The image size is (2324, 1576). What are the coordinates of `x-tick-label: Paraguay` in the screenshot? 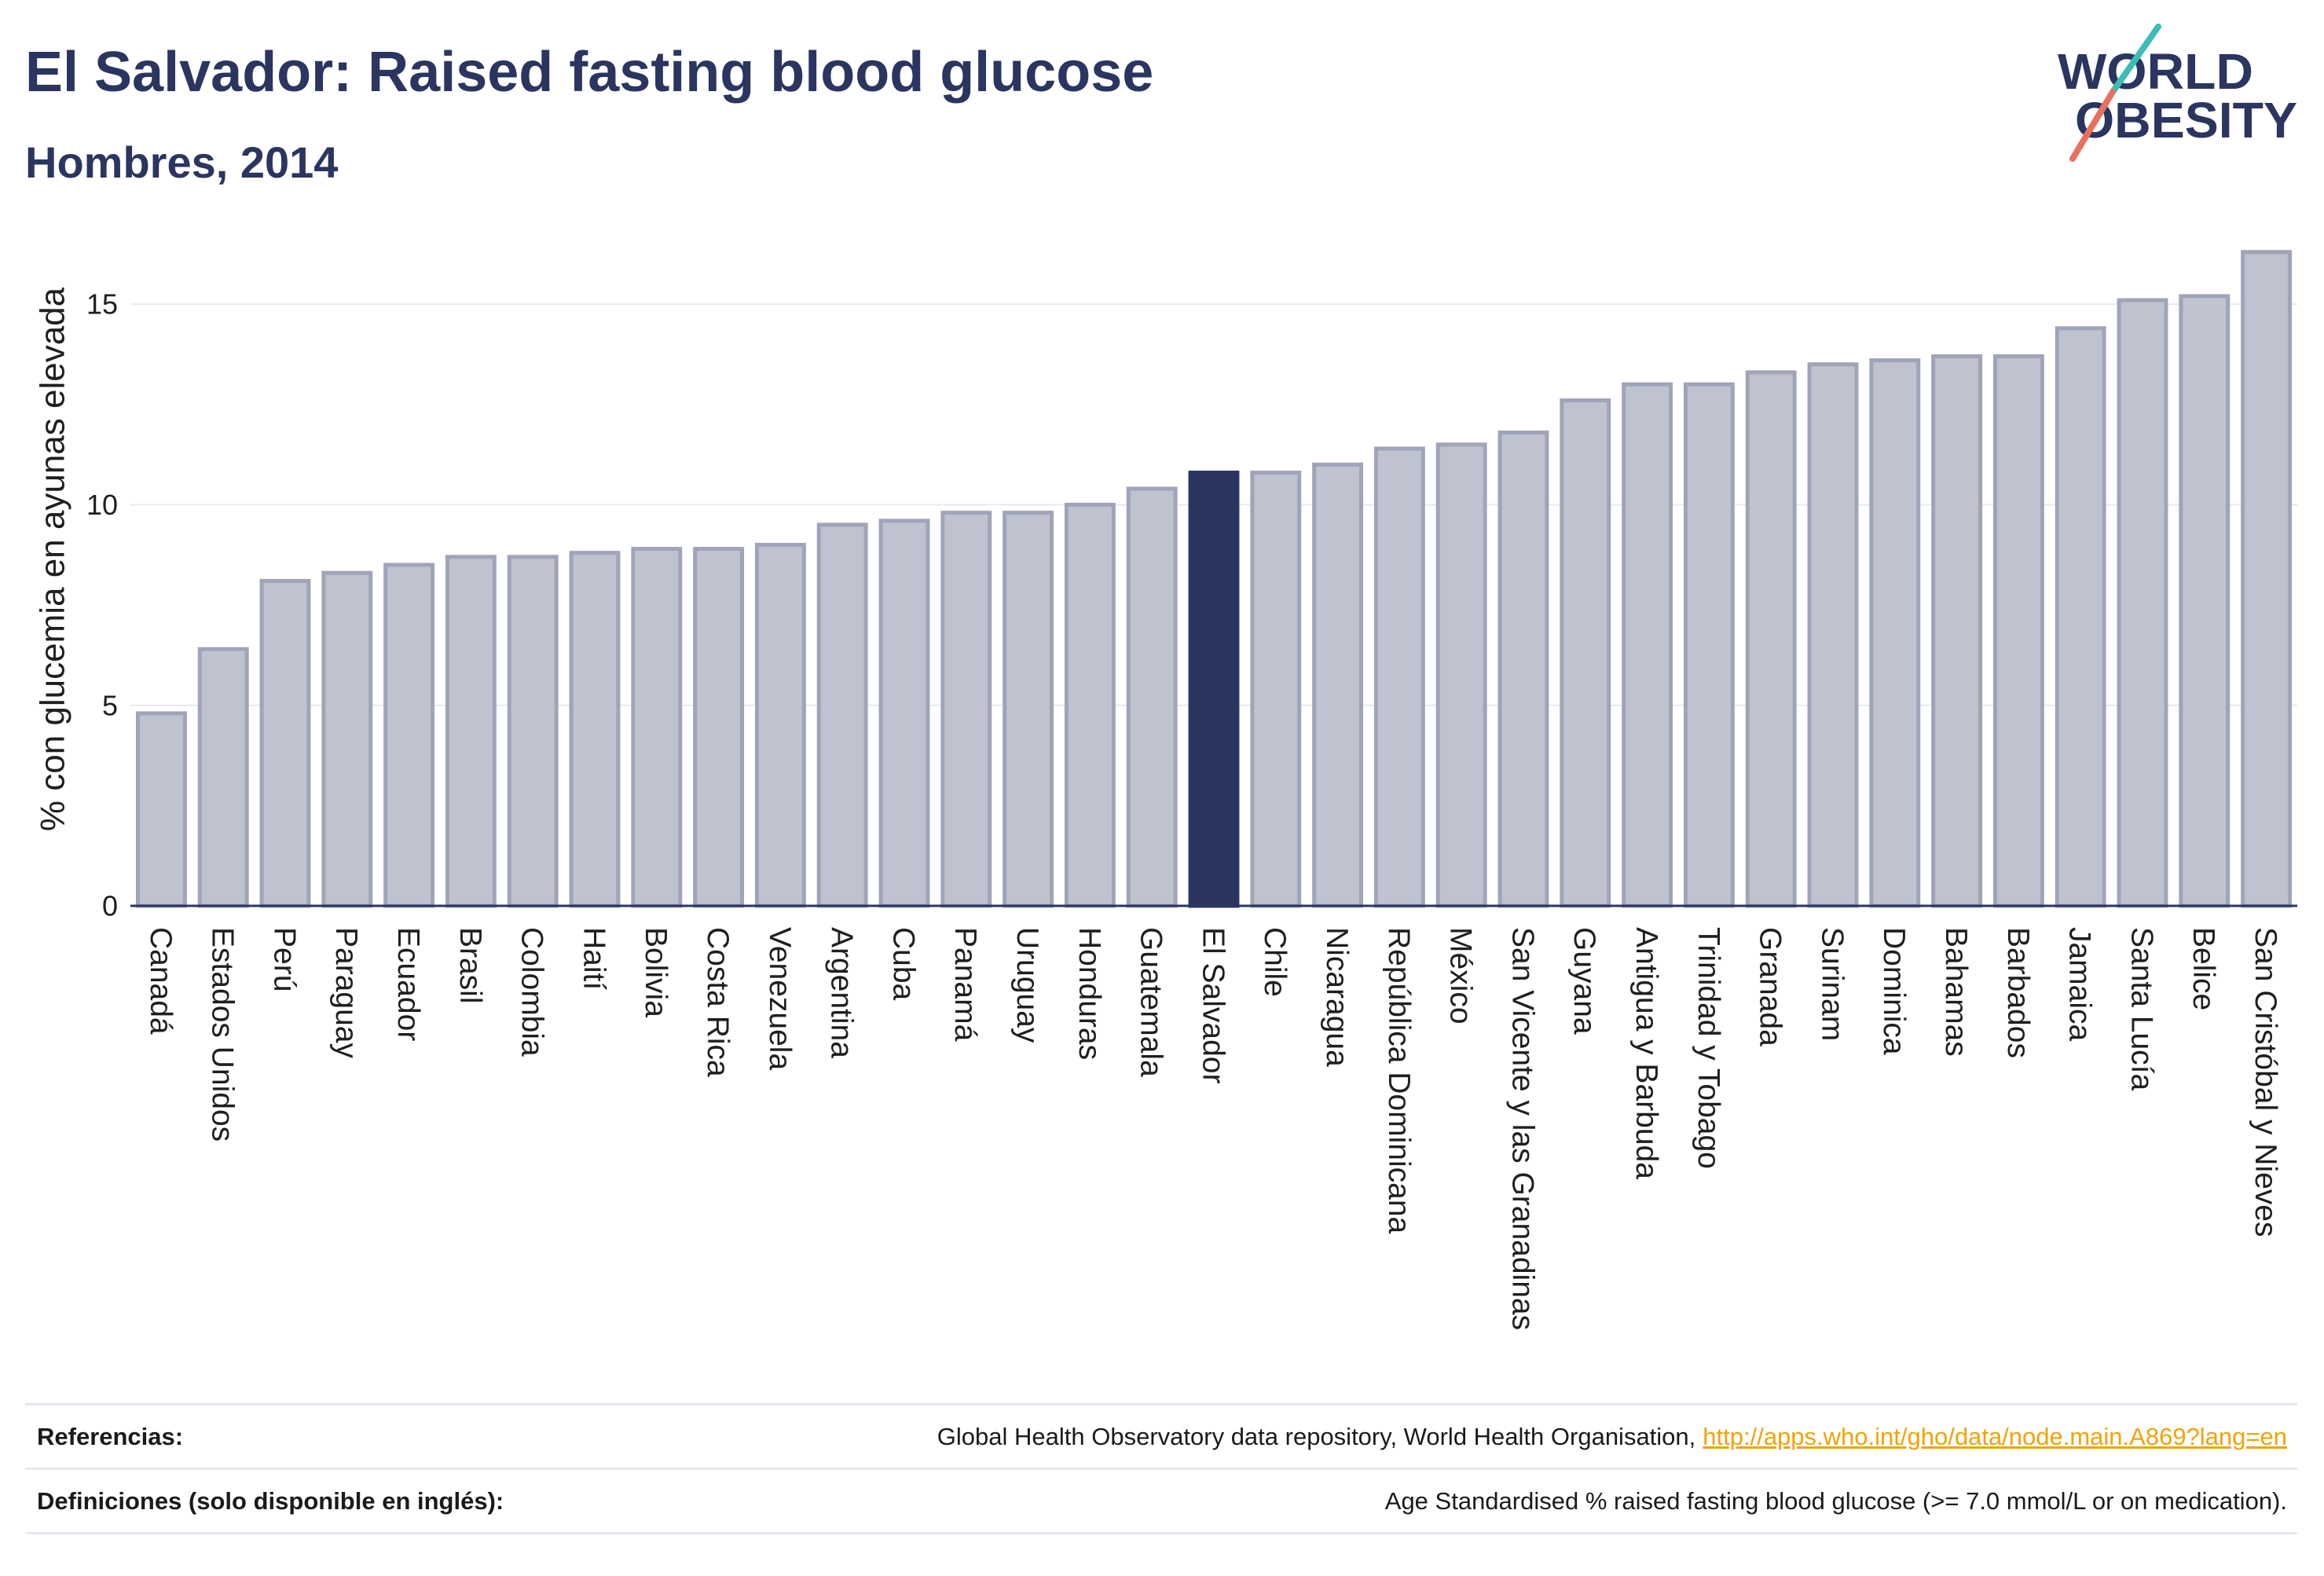 It's located at (346, 992).